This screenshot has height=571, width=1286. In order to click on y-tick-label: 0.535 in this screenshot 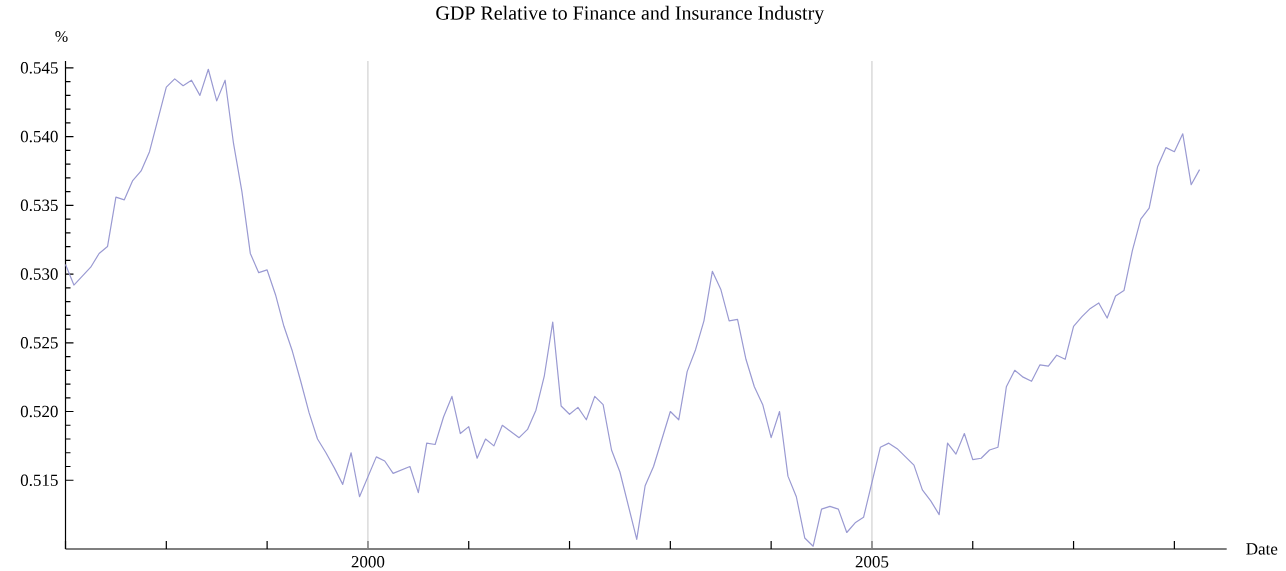, I will do `click(39, 205)`.